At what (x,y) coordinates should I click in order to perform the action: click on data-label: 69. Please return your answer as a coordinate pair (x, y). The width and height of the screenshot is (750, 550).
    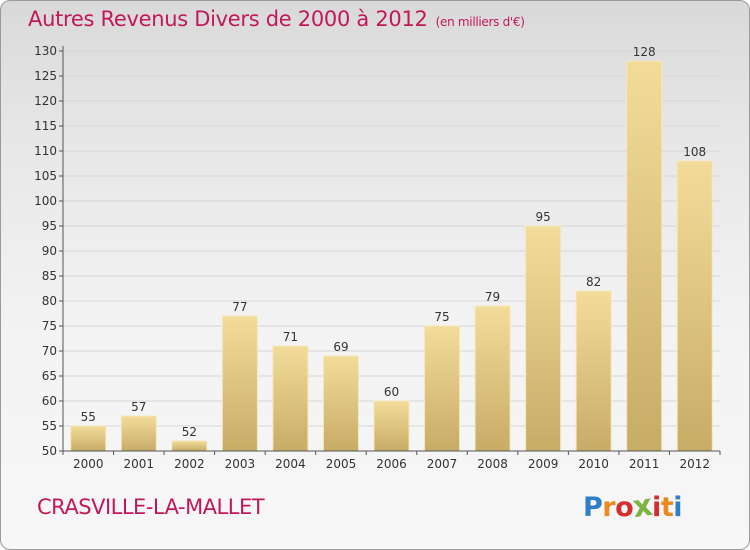
    Looking at the image, I should click on (340, 347).